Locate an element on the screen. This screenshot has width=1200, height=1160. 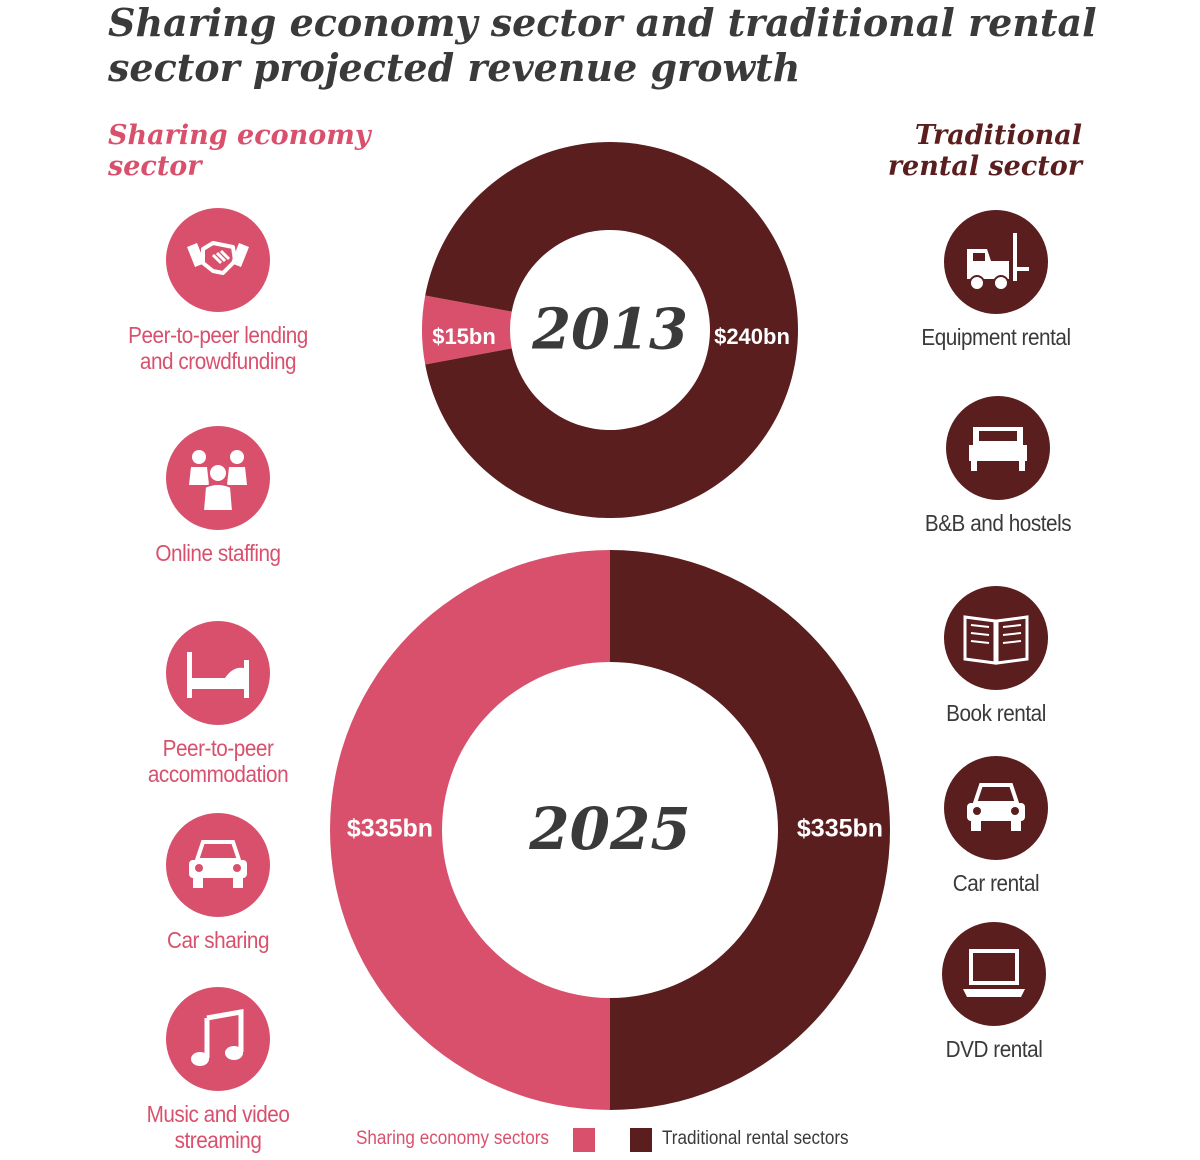
sharing-item-car: Car sharing is located at coordinates (218, 883).